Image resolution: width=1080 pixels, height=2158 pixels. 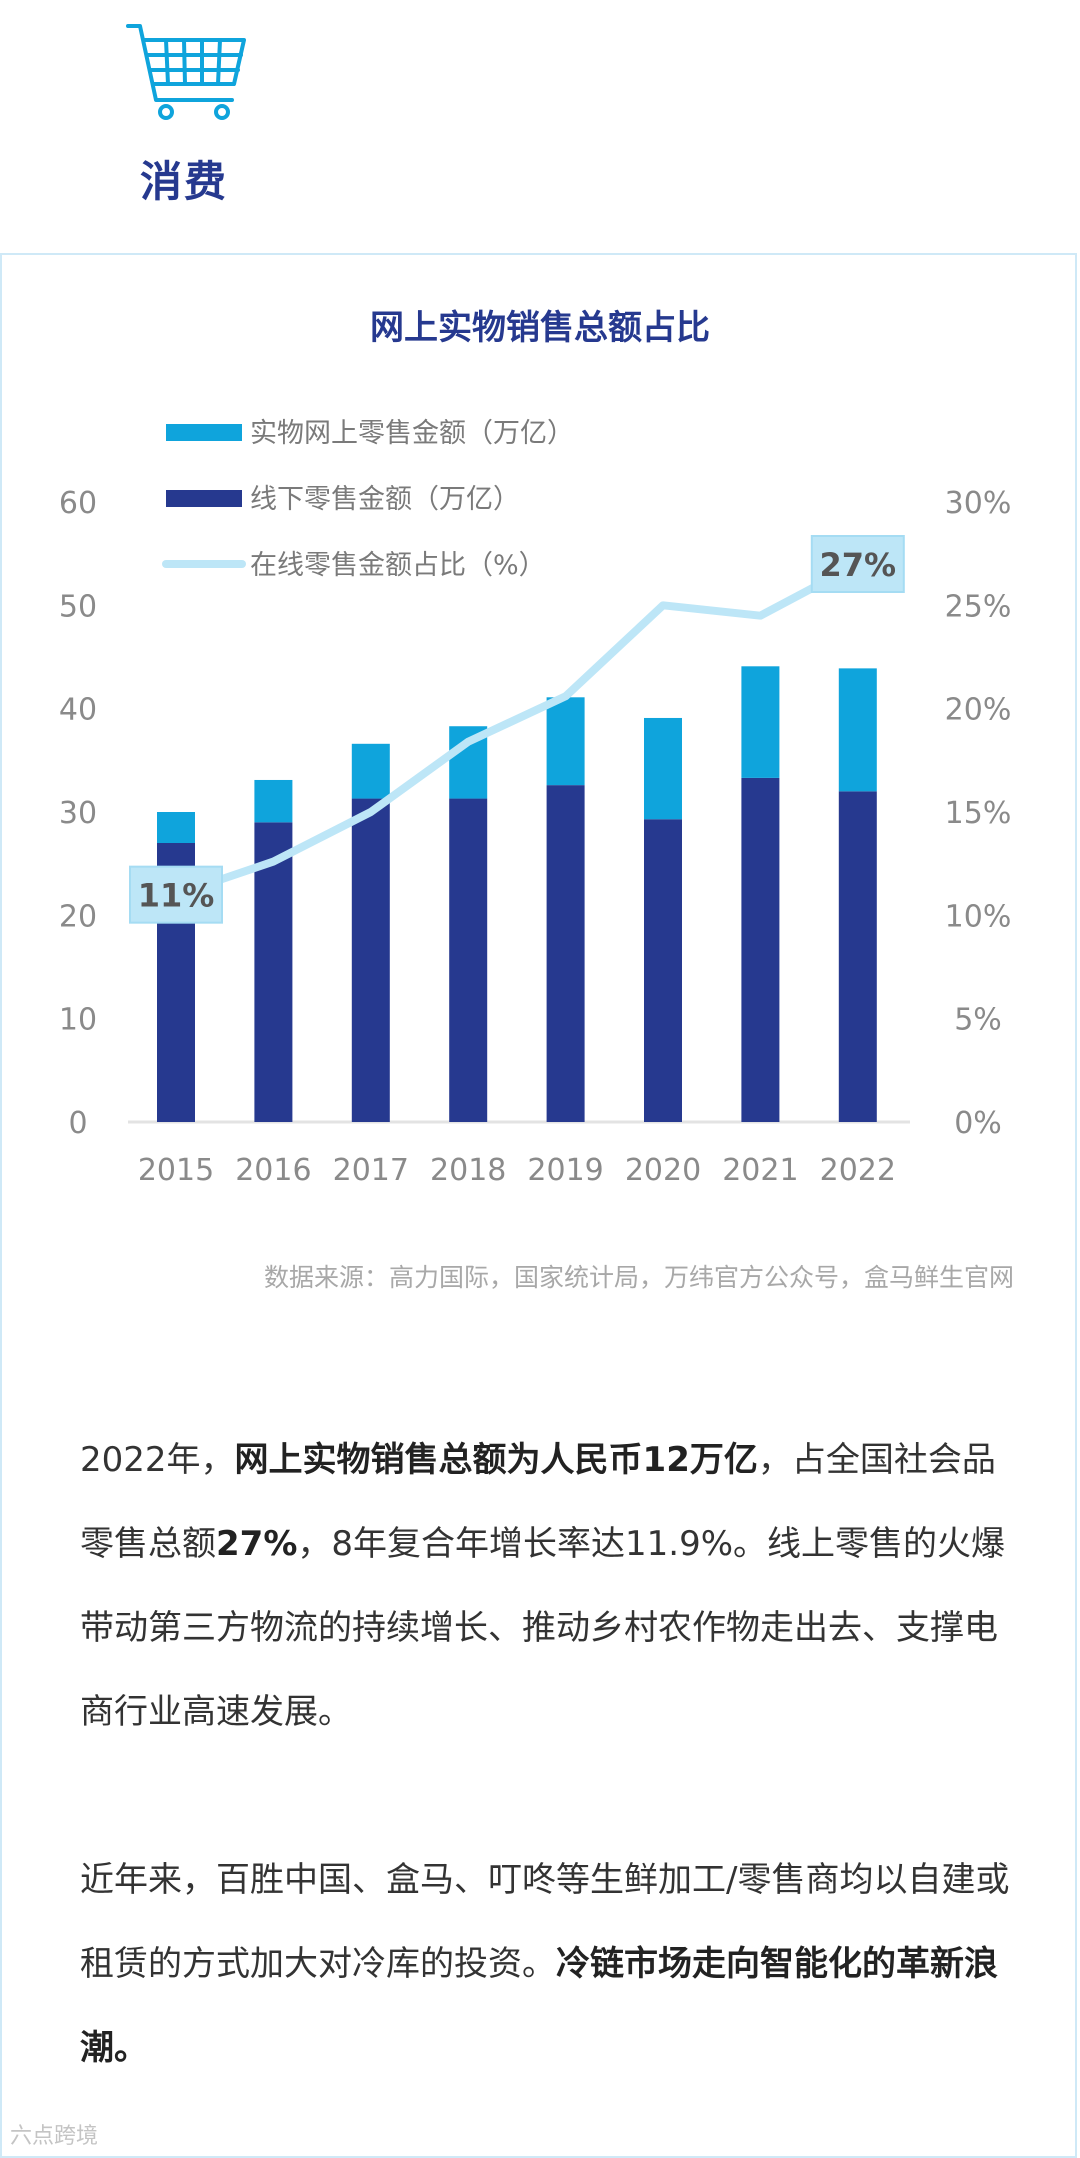 I want to click on p1-text-a: 2022年，, so click(x=157, y=1460).